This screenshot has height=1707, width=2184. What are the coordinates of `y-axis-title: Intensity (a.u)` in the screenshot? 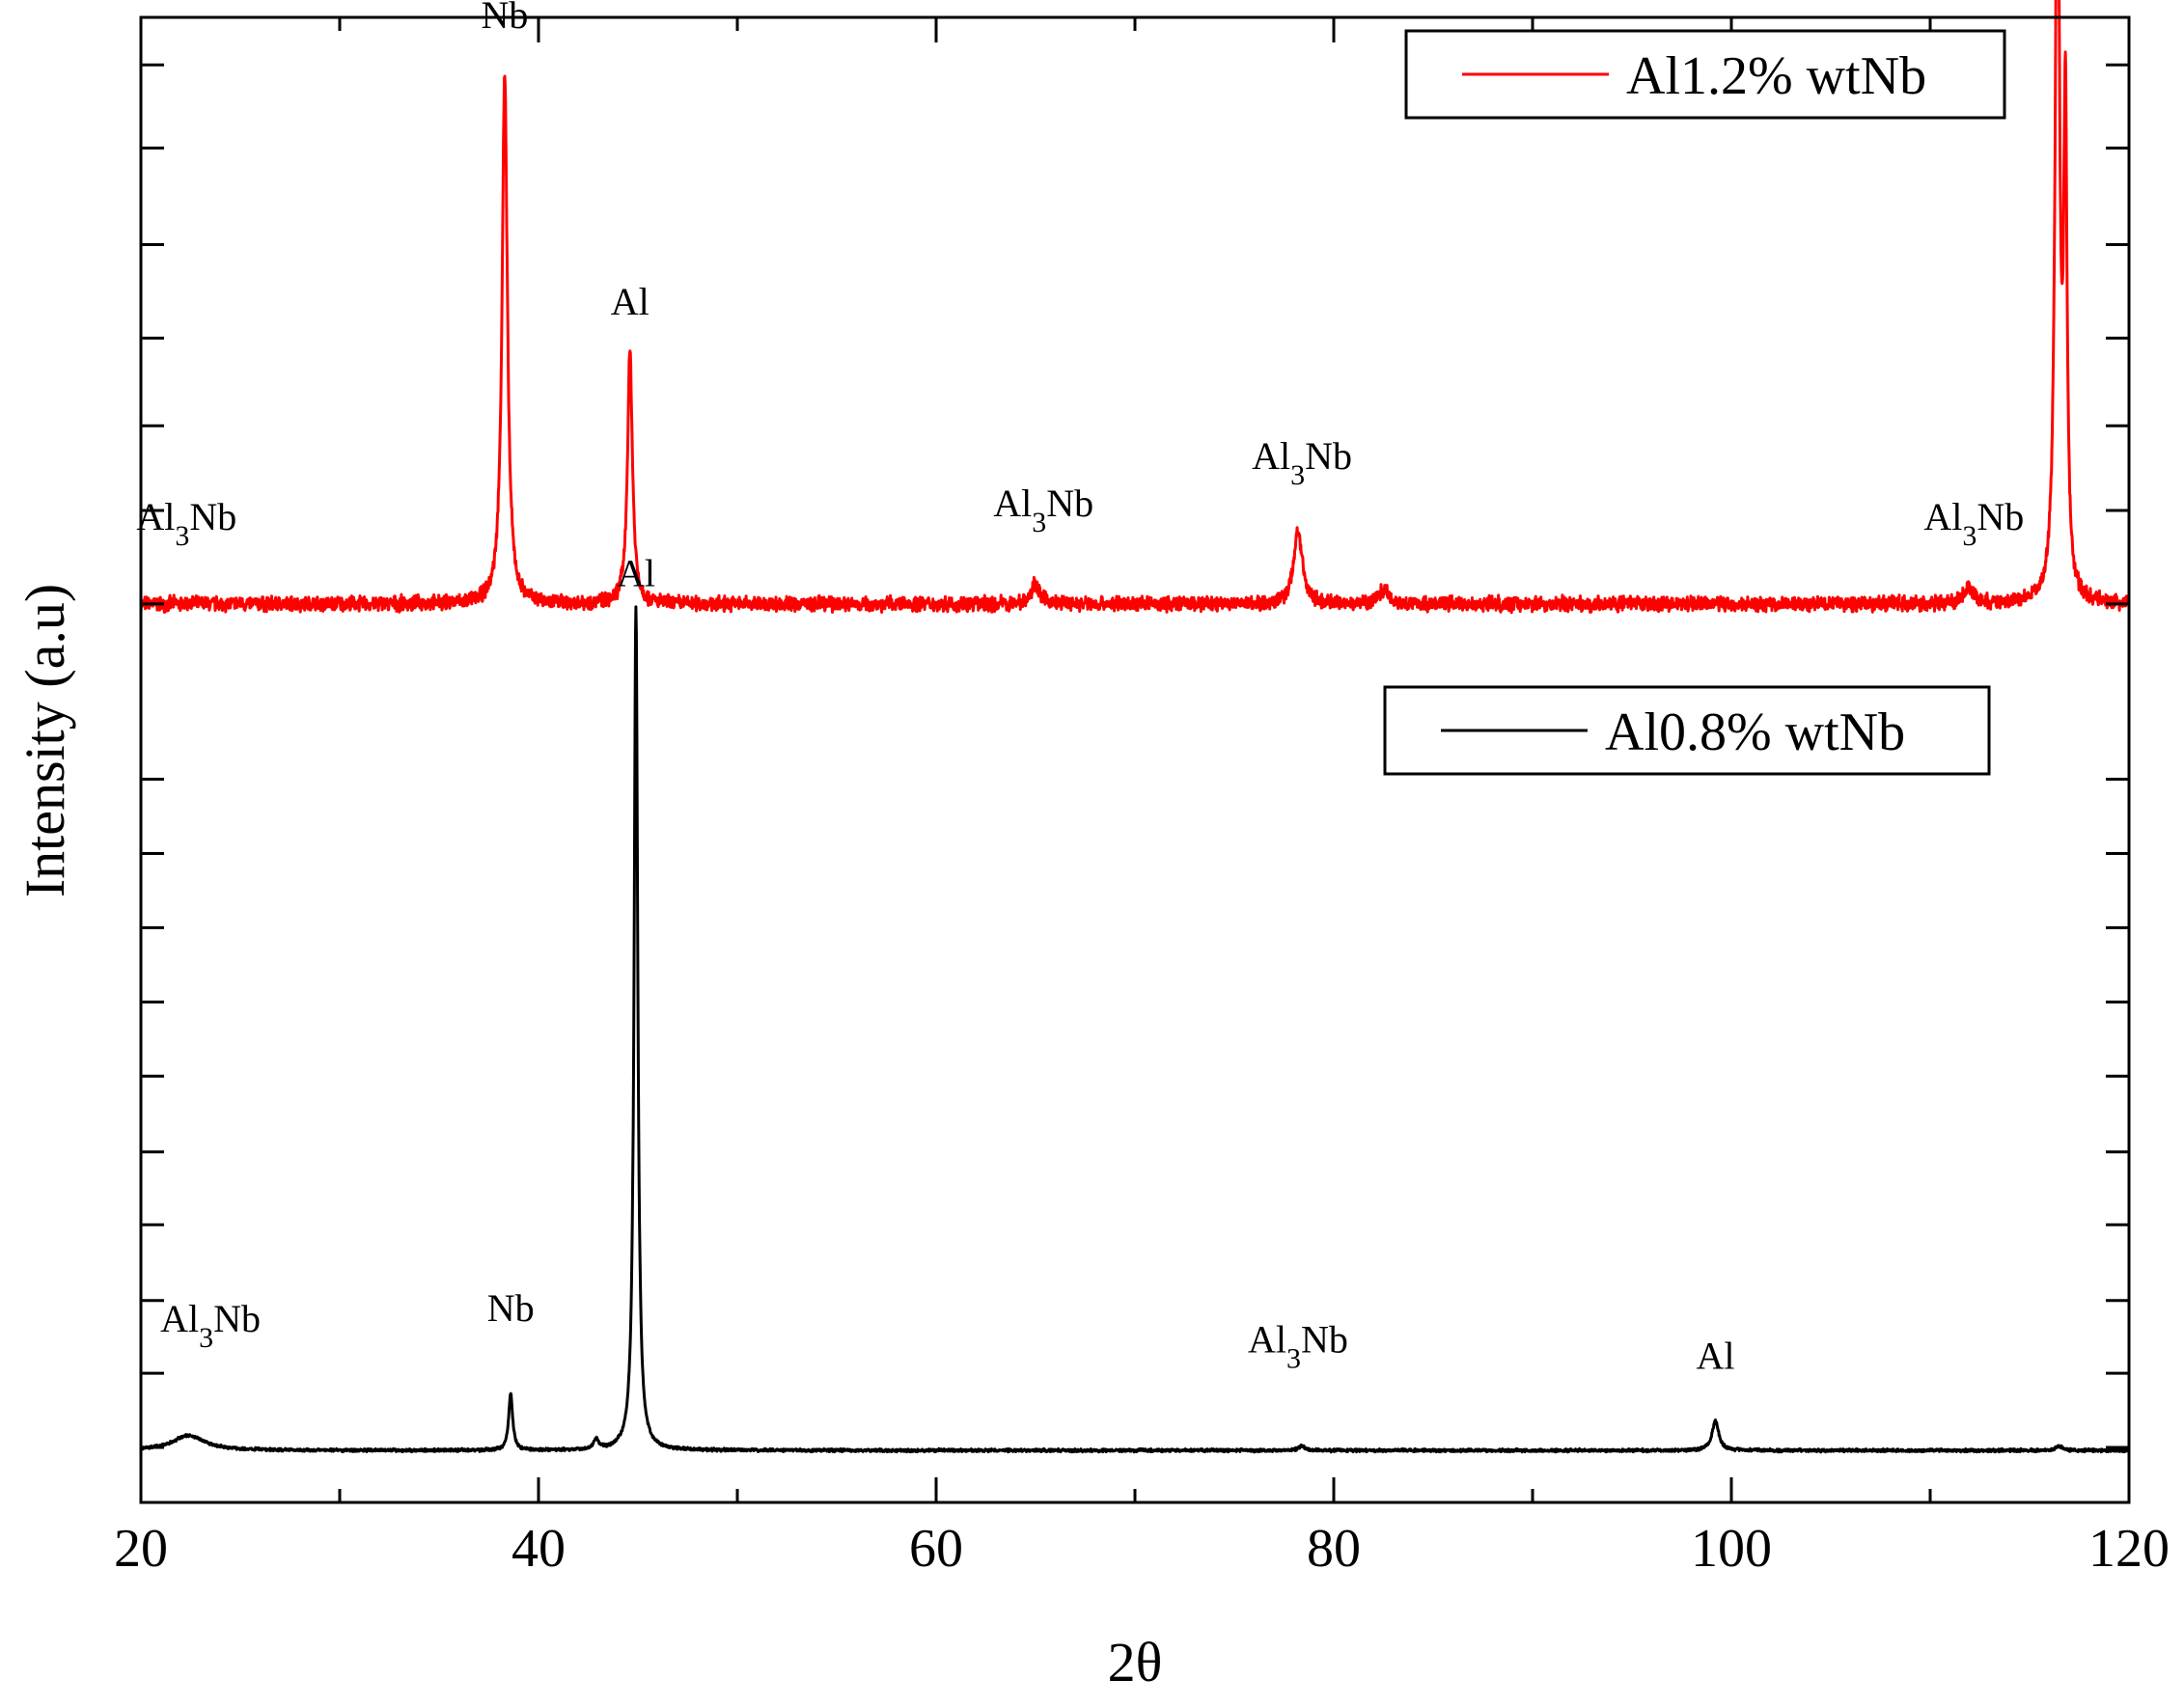 It's located at (45, 740).